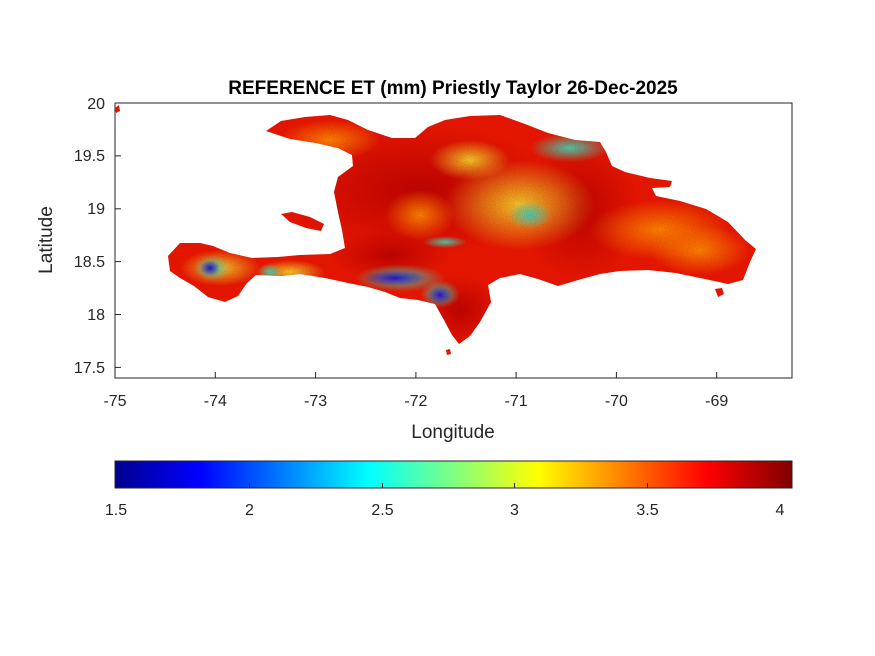 The image size is (875, 656). What do you see at coordinates (452, 432) in the screenshot?
I see `x-axis-label: Longitude` at bounding box center [452, 432].